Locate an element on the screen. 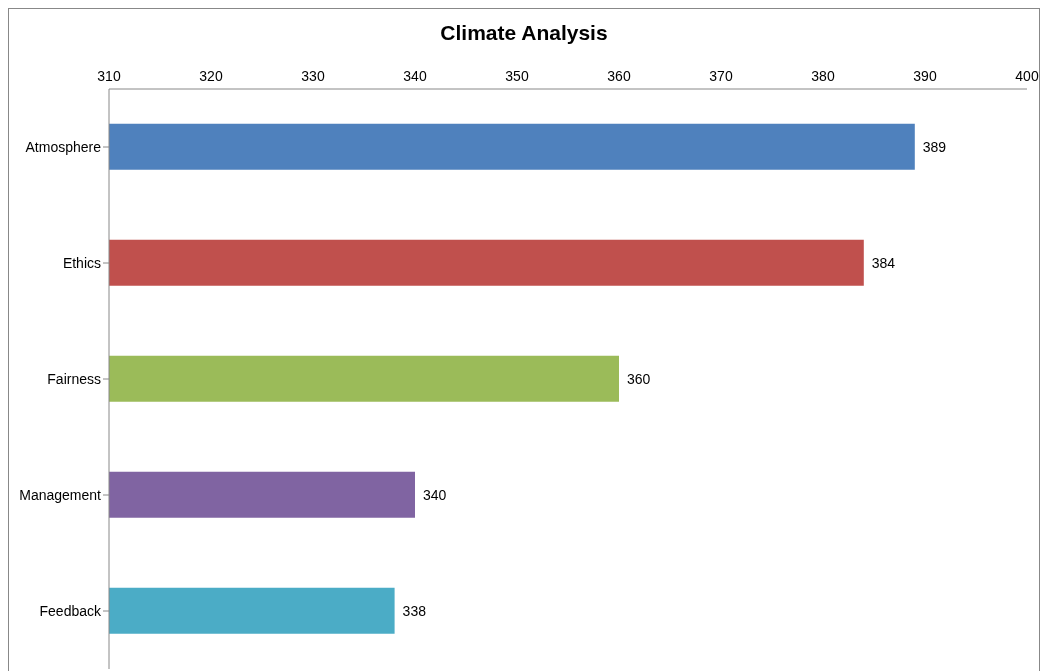 Image resolution: width=1043 pixels, height=671 pixels. x-tick-label: 340 is located at coordinates (415, 76).